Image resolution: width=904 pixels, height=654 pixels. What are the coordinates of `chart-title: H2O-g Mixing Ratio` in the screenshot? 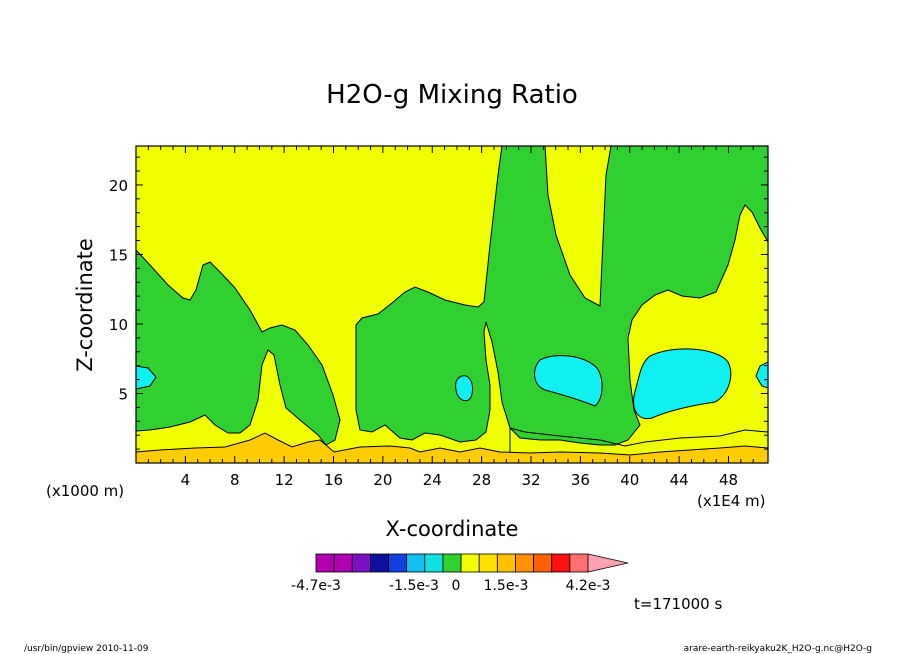 It's located at (452, 95).